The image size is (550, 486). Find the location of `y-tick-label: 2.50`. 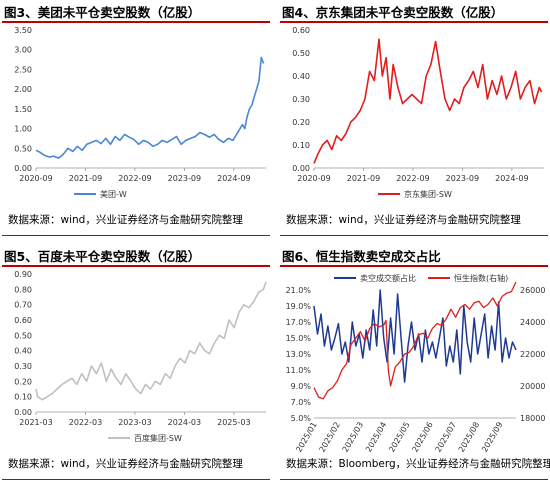

y-tick-label: 2.50 is located at coordinates (23, 69).